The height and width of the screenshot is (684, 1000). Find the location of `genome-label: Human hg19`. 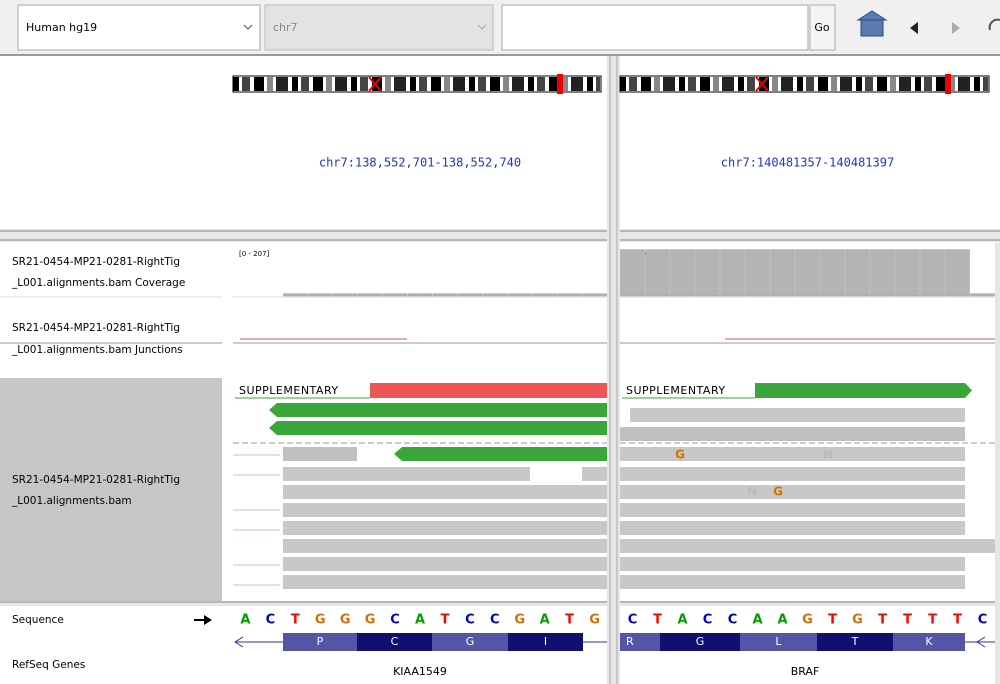

genome-label: Human hg19 is located at coordinates (61, 27).